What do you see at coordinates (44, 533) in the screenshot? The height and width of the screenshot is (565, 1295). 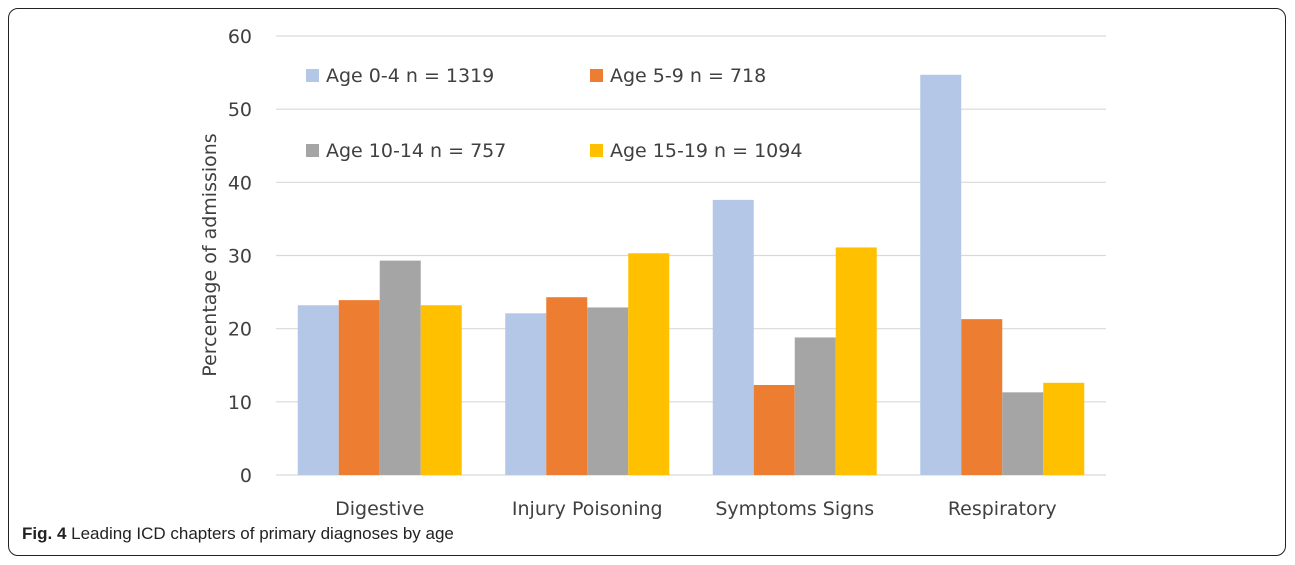 I see `figure-number: Fig. 4` at bounding box center [44, 533].